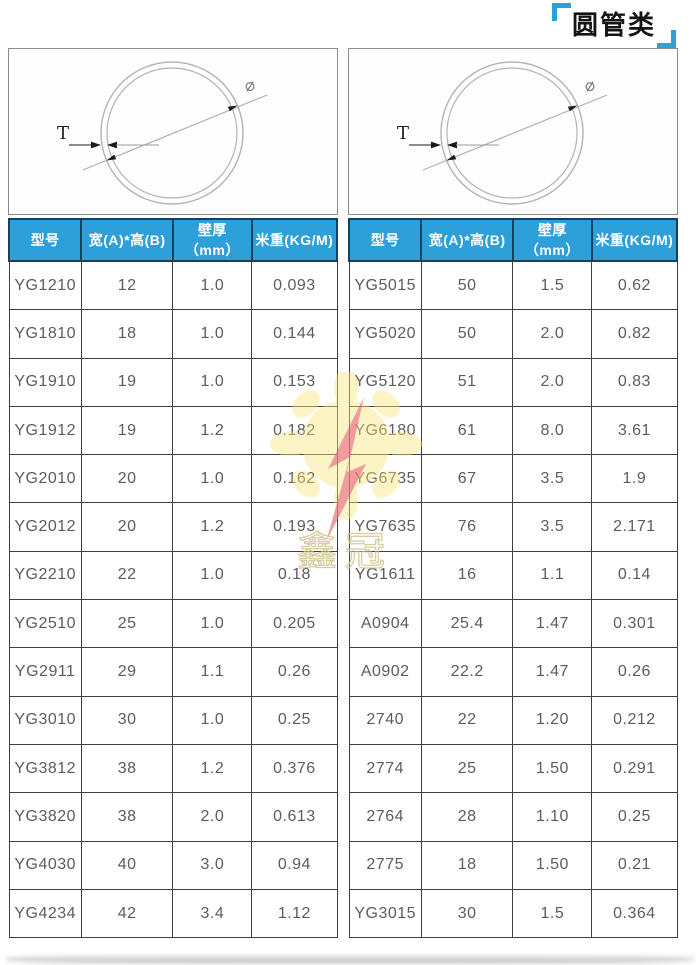 The width and height of the screenshot is (700, 965). Describe the element at coordinates (173, 131) in the screenshot. I see `tube-cross-section-diagram-left: ⌀ T` at that location.